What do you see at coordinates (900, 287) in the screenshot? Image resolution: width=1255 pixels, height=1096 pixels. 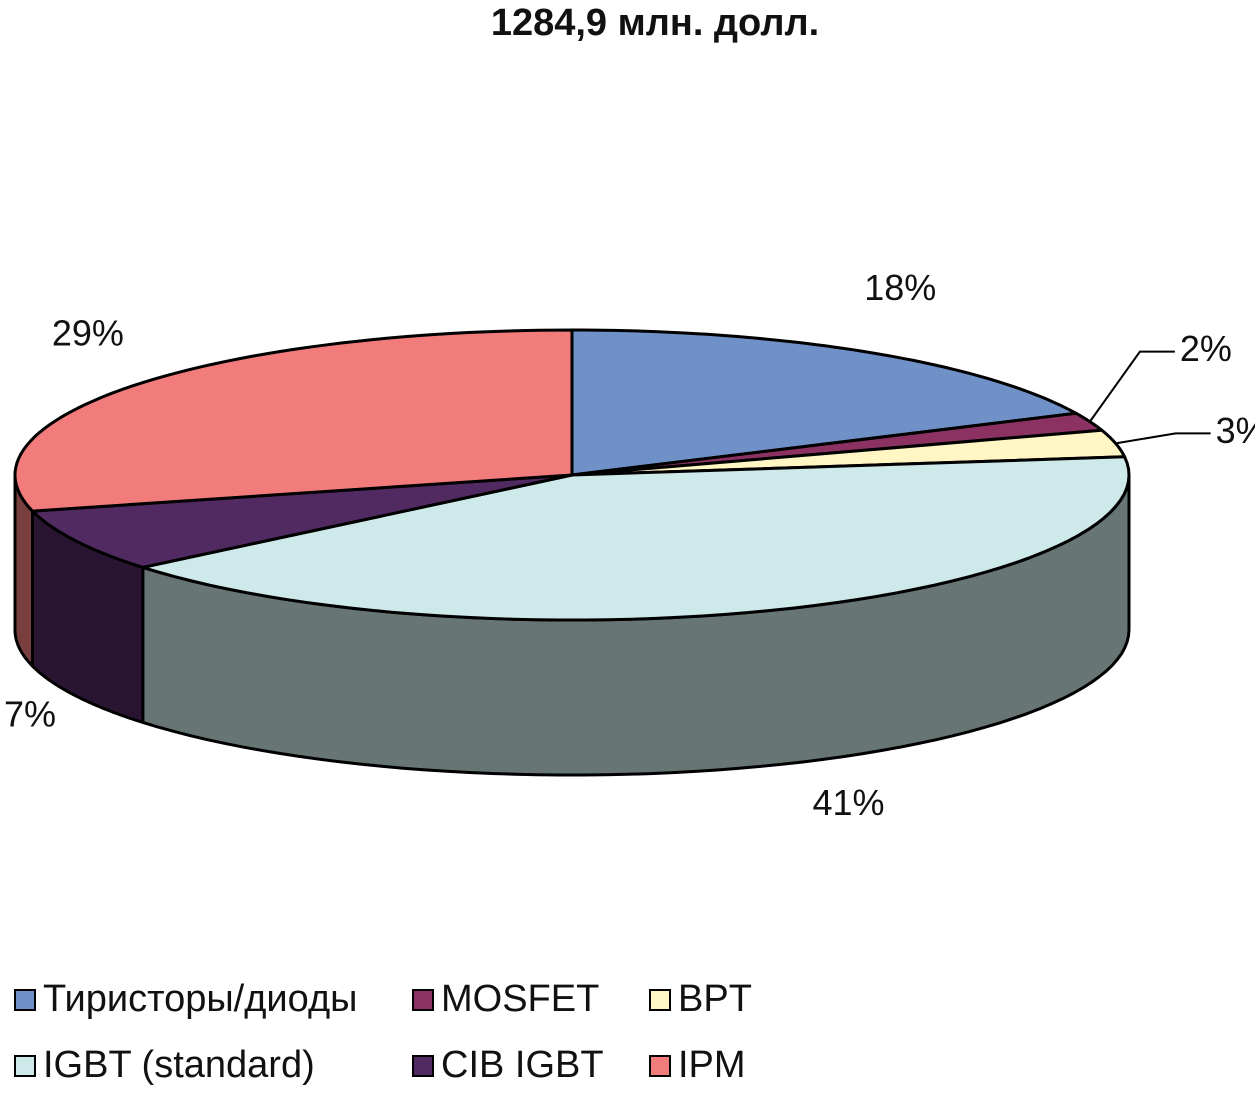 I see `data-label: 18%` at bounding box center [900, 287].